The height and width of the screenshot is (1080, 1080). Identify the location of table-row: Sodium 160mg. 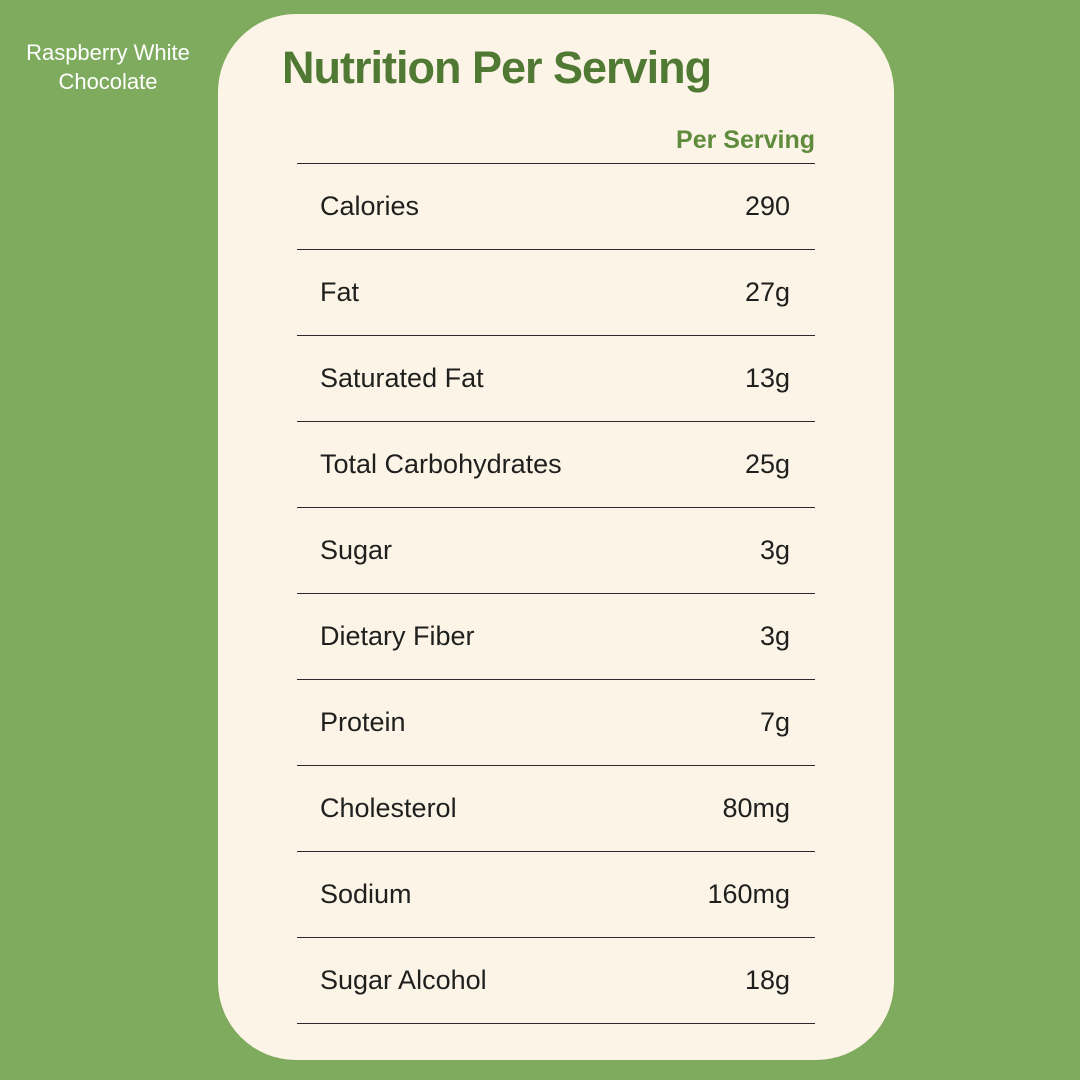
(556, 895).